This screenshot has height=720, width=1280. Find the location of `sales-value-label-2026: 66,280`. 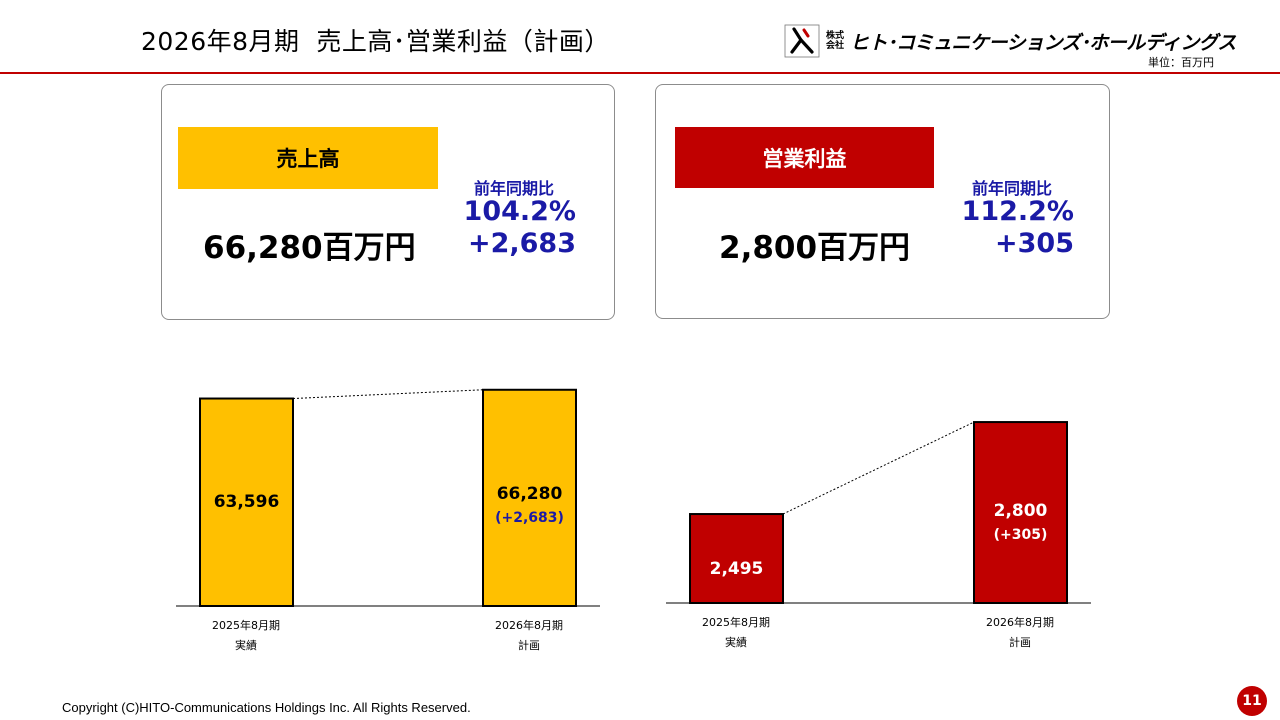

sales-value-label-2026: 66,280 is located at coordinates (530, 494).